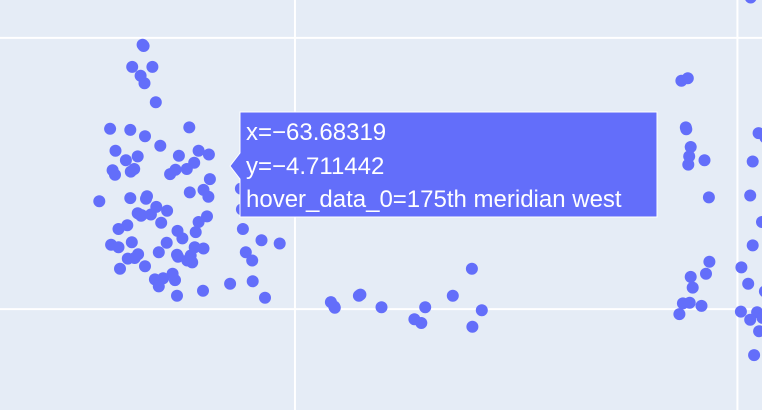 The height and width of the screenshot is (410, 762). Describe the element at coordinates (315, 166) in the screenshot. I see `hover-tooltip-y: y=−4.711442` at that location.